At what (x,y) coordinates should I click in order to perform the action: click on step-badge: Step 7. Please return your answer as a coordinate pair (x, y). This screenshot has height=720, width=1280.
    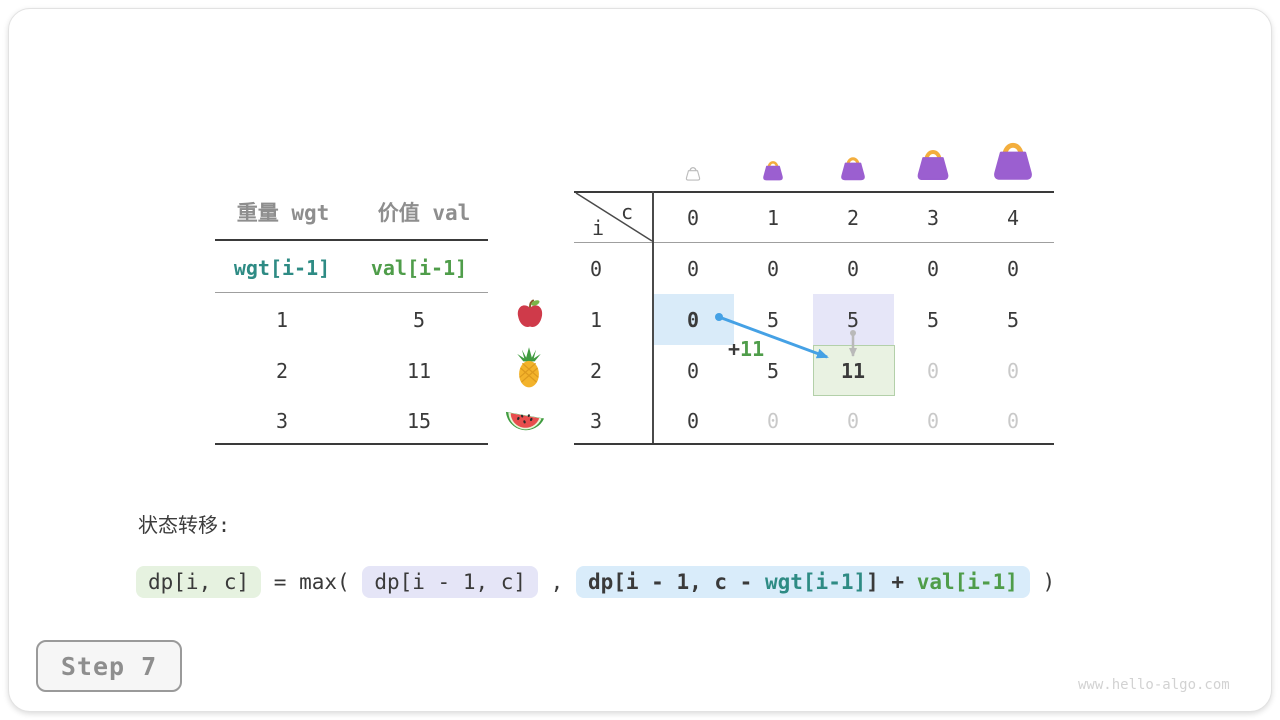
    Looking at the image, I should click on (109, 666).